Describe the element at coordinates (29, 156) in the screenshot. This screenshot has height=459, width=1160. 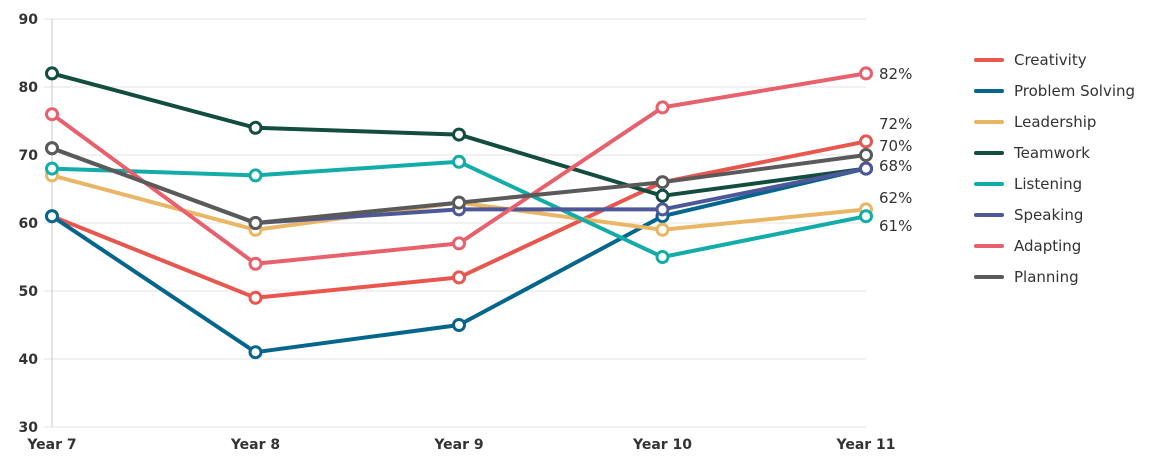
I see `y-tick-label: 70` at that location.